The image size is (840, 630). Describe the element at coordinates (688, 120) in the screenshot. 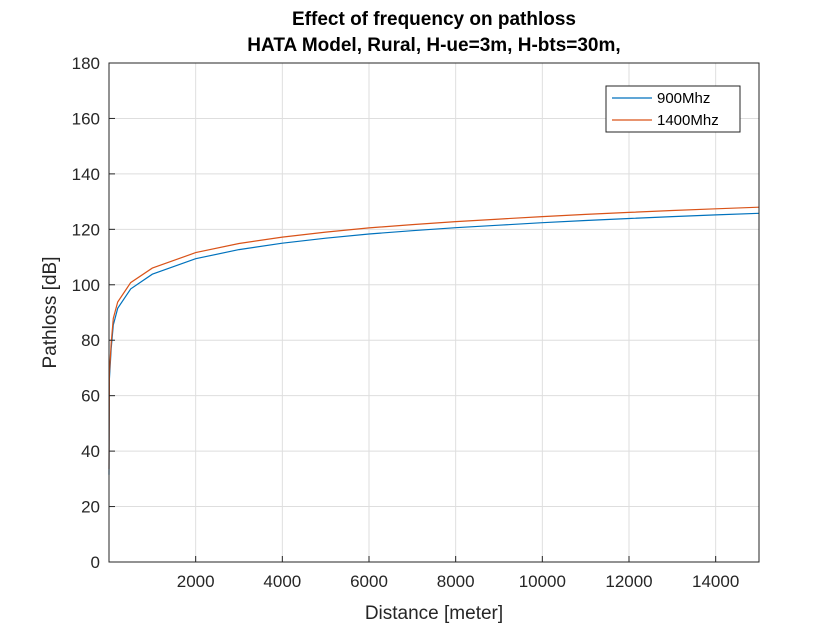

I see `legend-label: 1400Mhz` at that location.